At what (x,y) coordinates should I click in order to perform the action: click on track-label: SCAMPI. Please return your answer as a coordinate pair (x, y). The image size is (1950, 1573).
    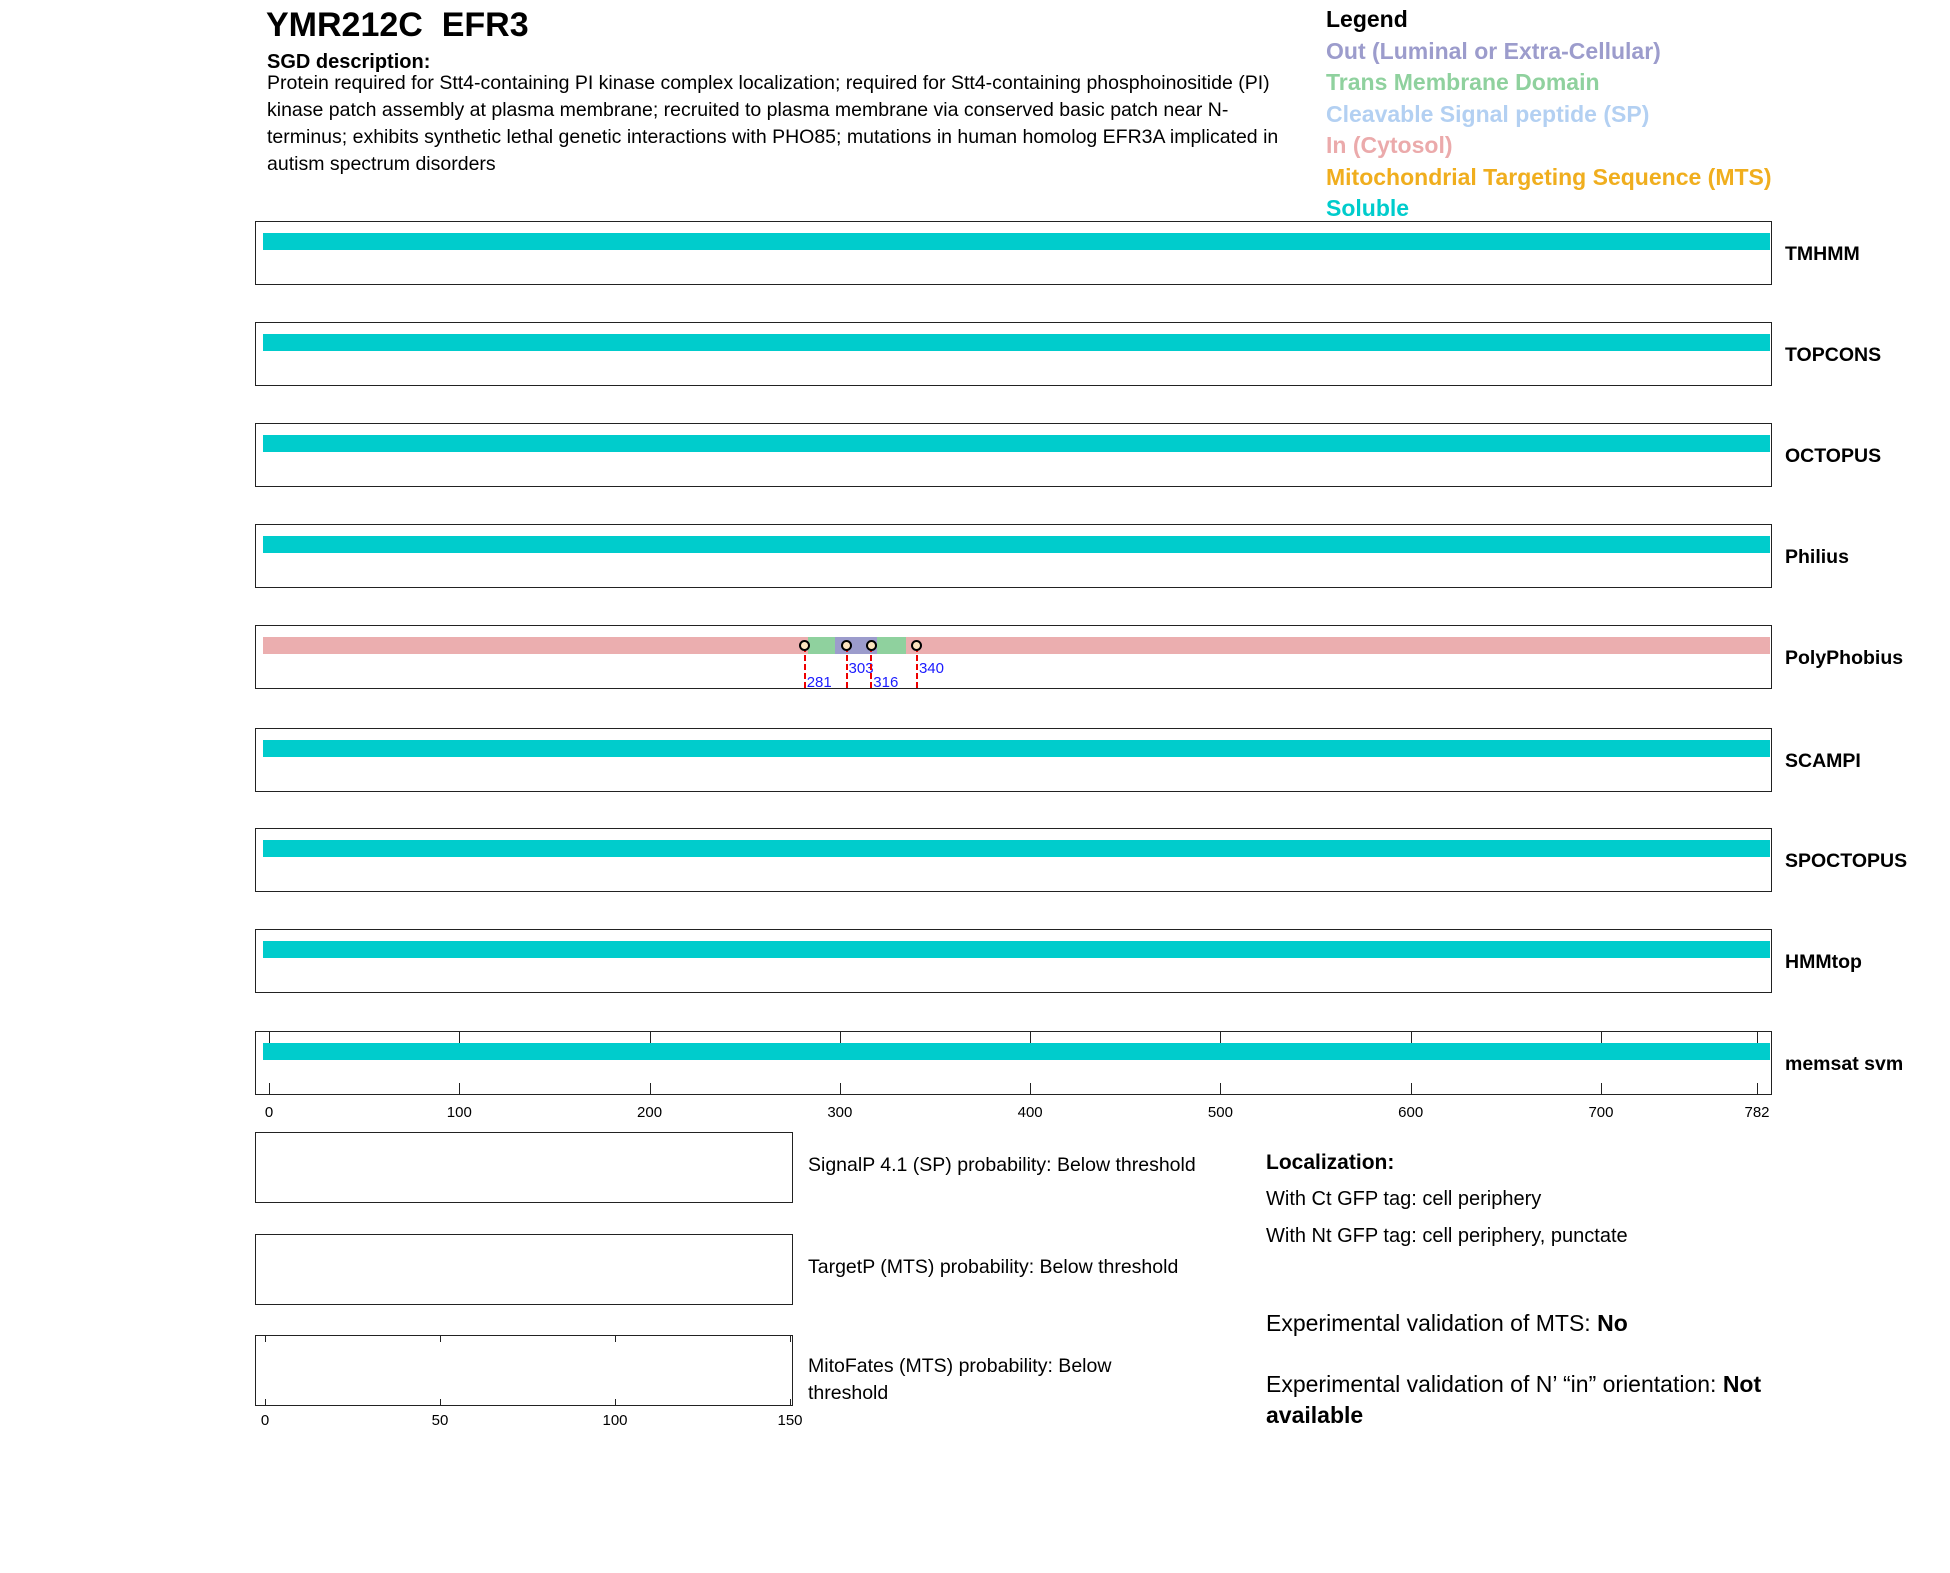
    Looking at the image, I should click on (1823, 761).